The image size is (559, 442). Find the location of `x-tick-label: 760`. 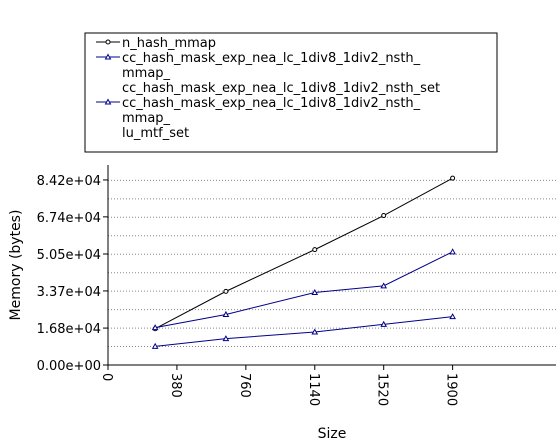

x-tick-label: 760 is located at coordinates (244, 385).